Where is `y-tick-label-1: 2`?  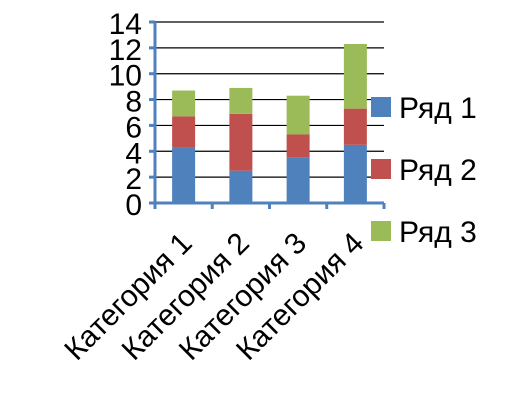 y-tick-label-1: 2 is located at coordinates (133, 179).